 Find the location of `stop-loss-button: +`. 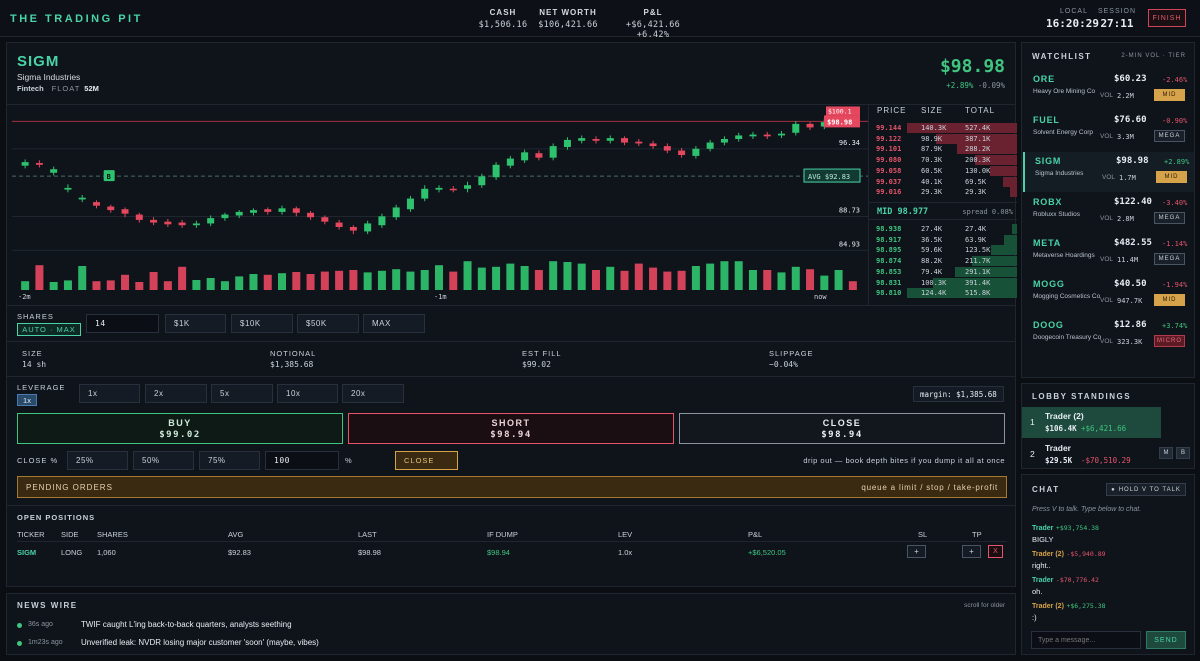

stop-loss-button: + is located at coordinates (916, 551).